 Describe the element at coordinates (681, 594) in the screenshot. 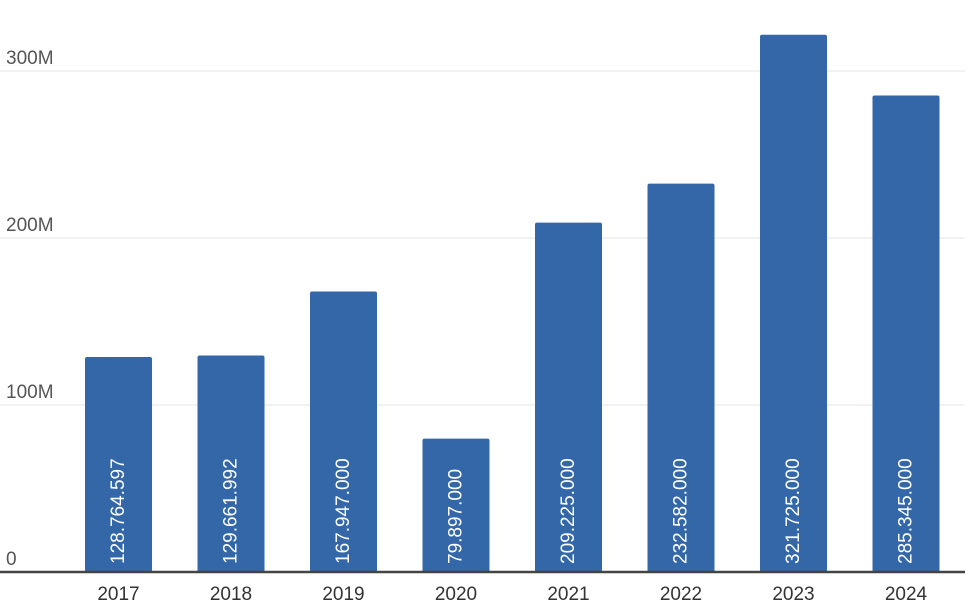

I see `x-tick-label: 2022` at that location.